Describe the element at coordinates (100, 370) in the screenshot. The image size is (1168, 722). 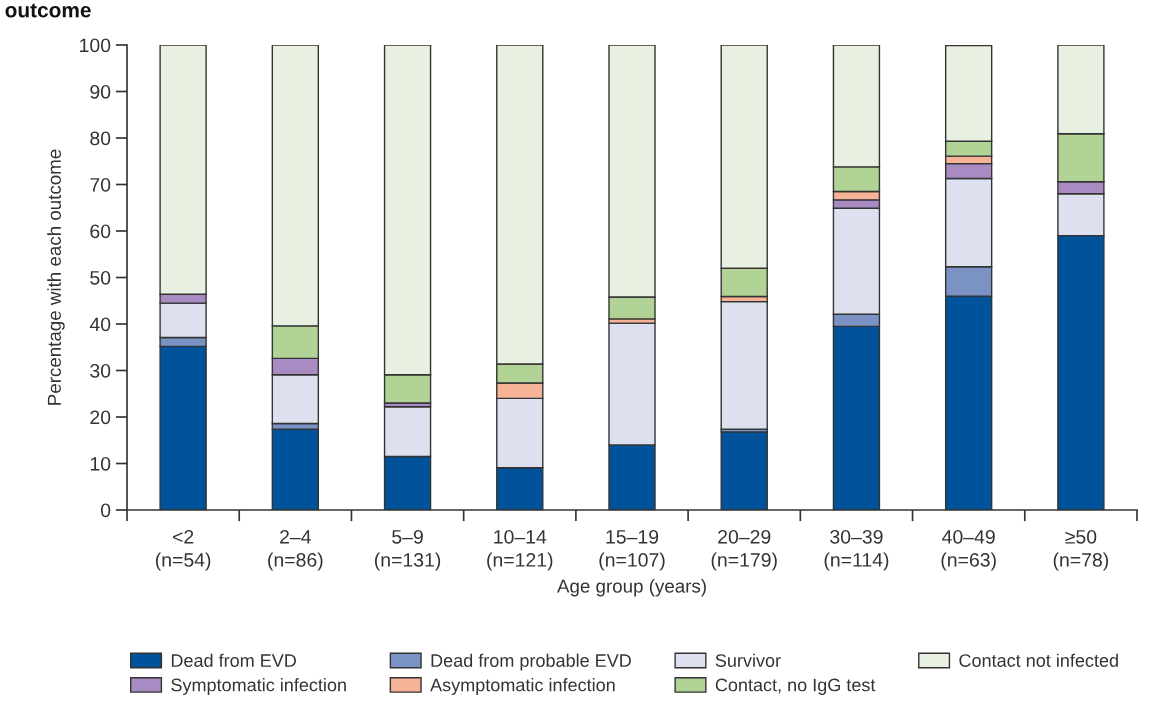
I see `y-tick-label: 30` at that location.